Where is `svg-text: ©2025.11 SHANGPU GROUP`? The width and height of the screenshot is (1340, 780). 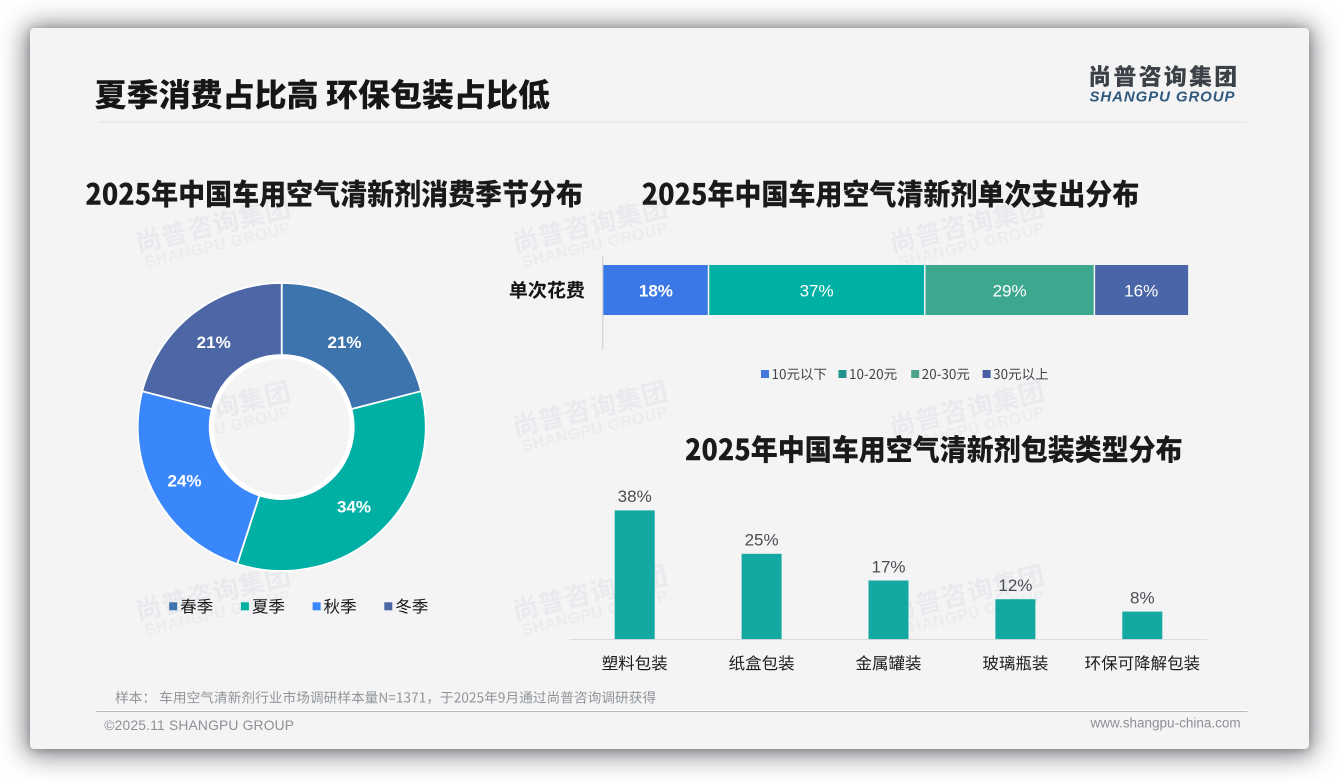
svg-text: ©2025.11 SHANGPU GROUP is located at coordinates (199, 725).